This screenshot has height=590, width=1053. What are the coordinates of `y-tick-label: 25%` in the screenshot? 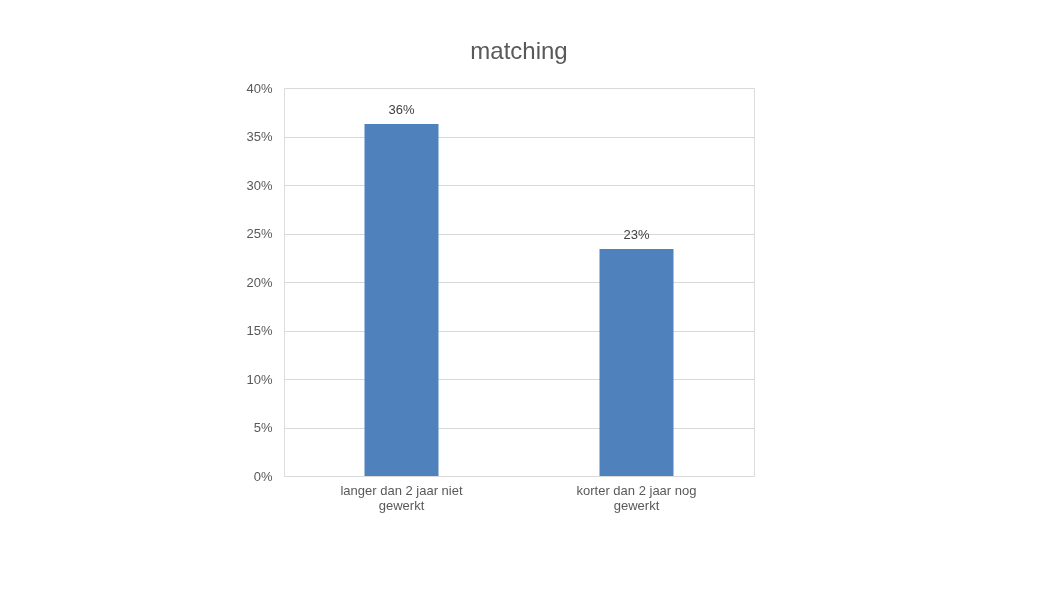 It's located at (259, 233).